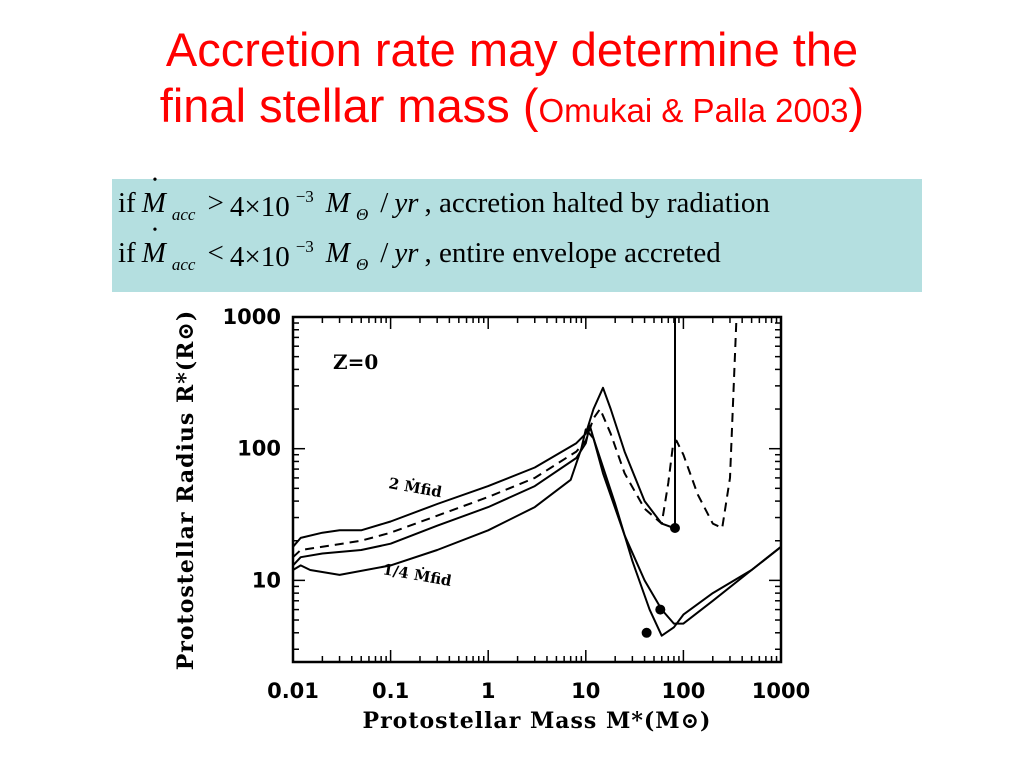  What do you see at coordinates (215, 203) in the screenshot?
I see `comparison-operator: >` at bounding box center [215, 203].